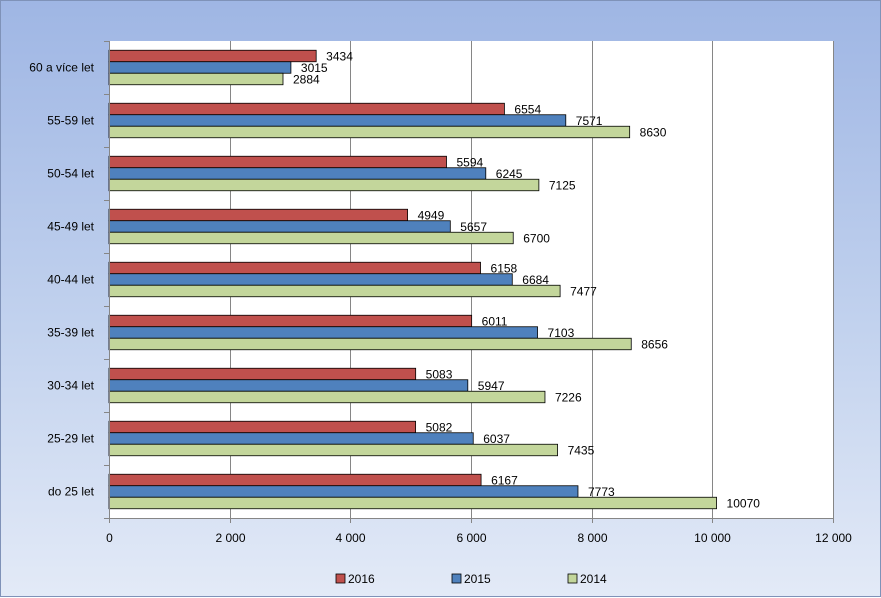  Describe the element at coordinates (504, 480) in the screenshot. I see `data-label: 6167` at that location.